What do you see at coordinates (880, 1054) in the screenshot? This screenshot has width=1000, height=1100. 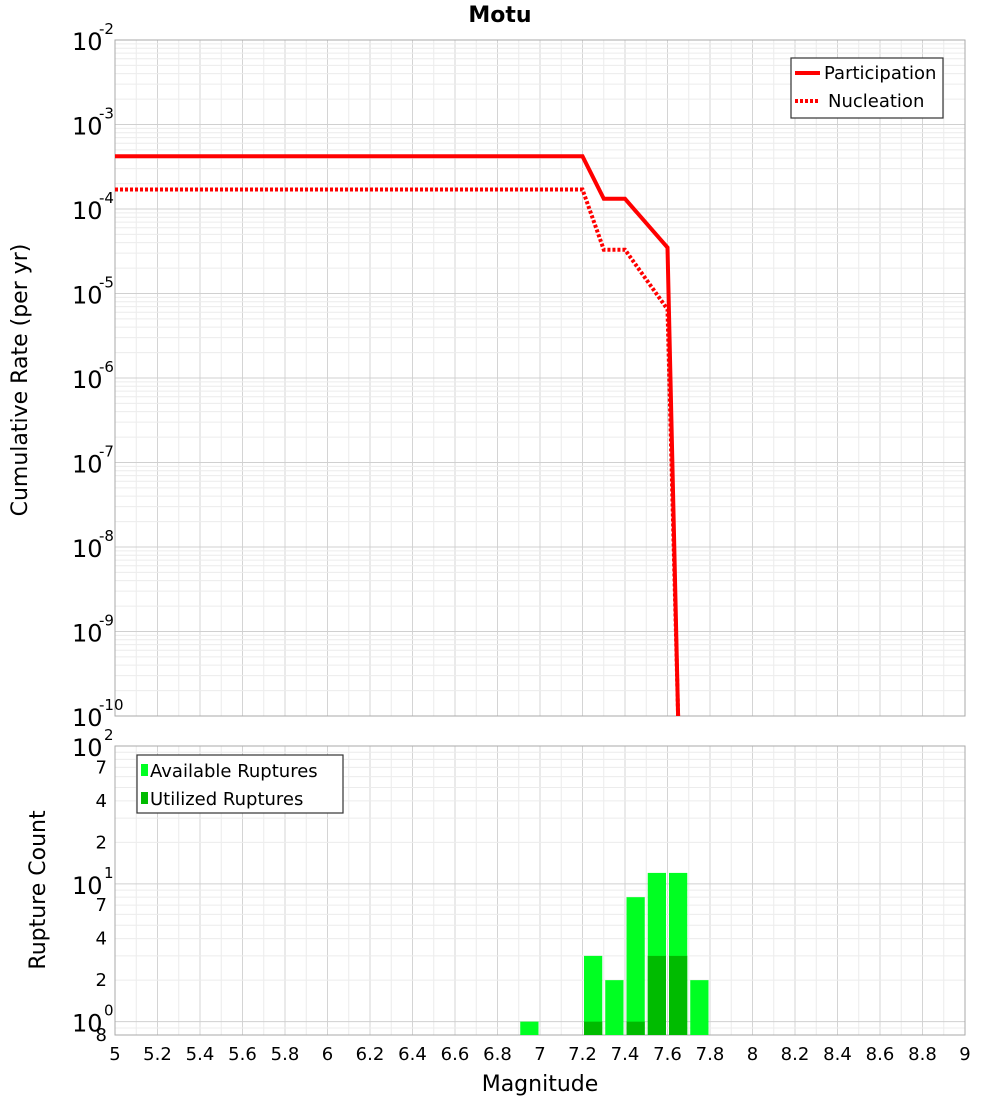 I see `x-tick-label: 8.6` at bounding box center [880, 1054].